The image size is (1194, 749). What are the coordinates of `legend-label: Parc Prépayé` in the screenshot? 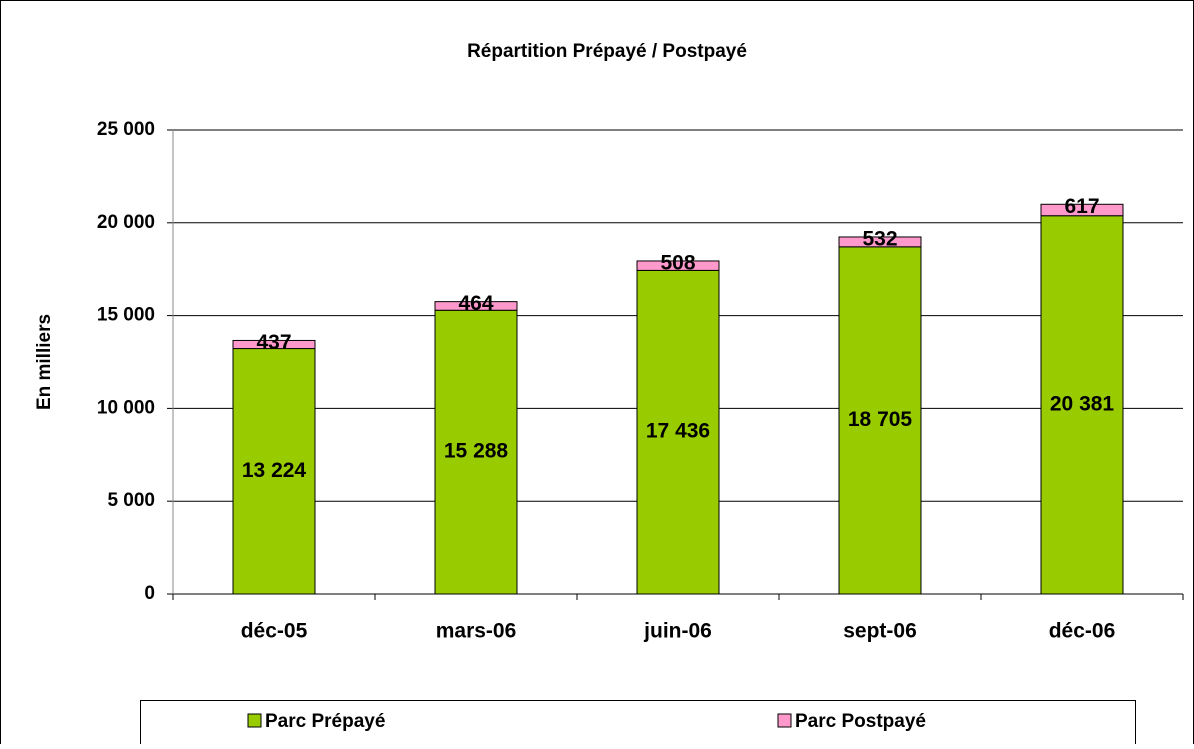 It's located at (325, 721).